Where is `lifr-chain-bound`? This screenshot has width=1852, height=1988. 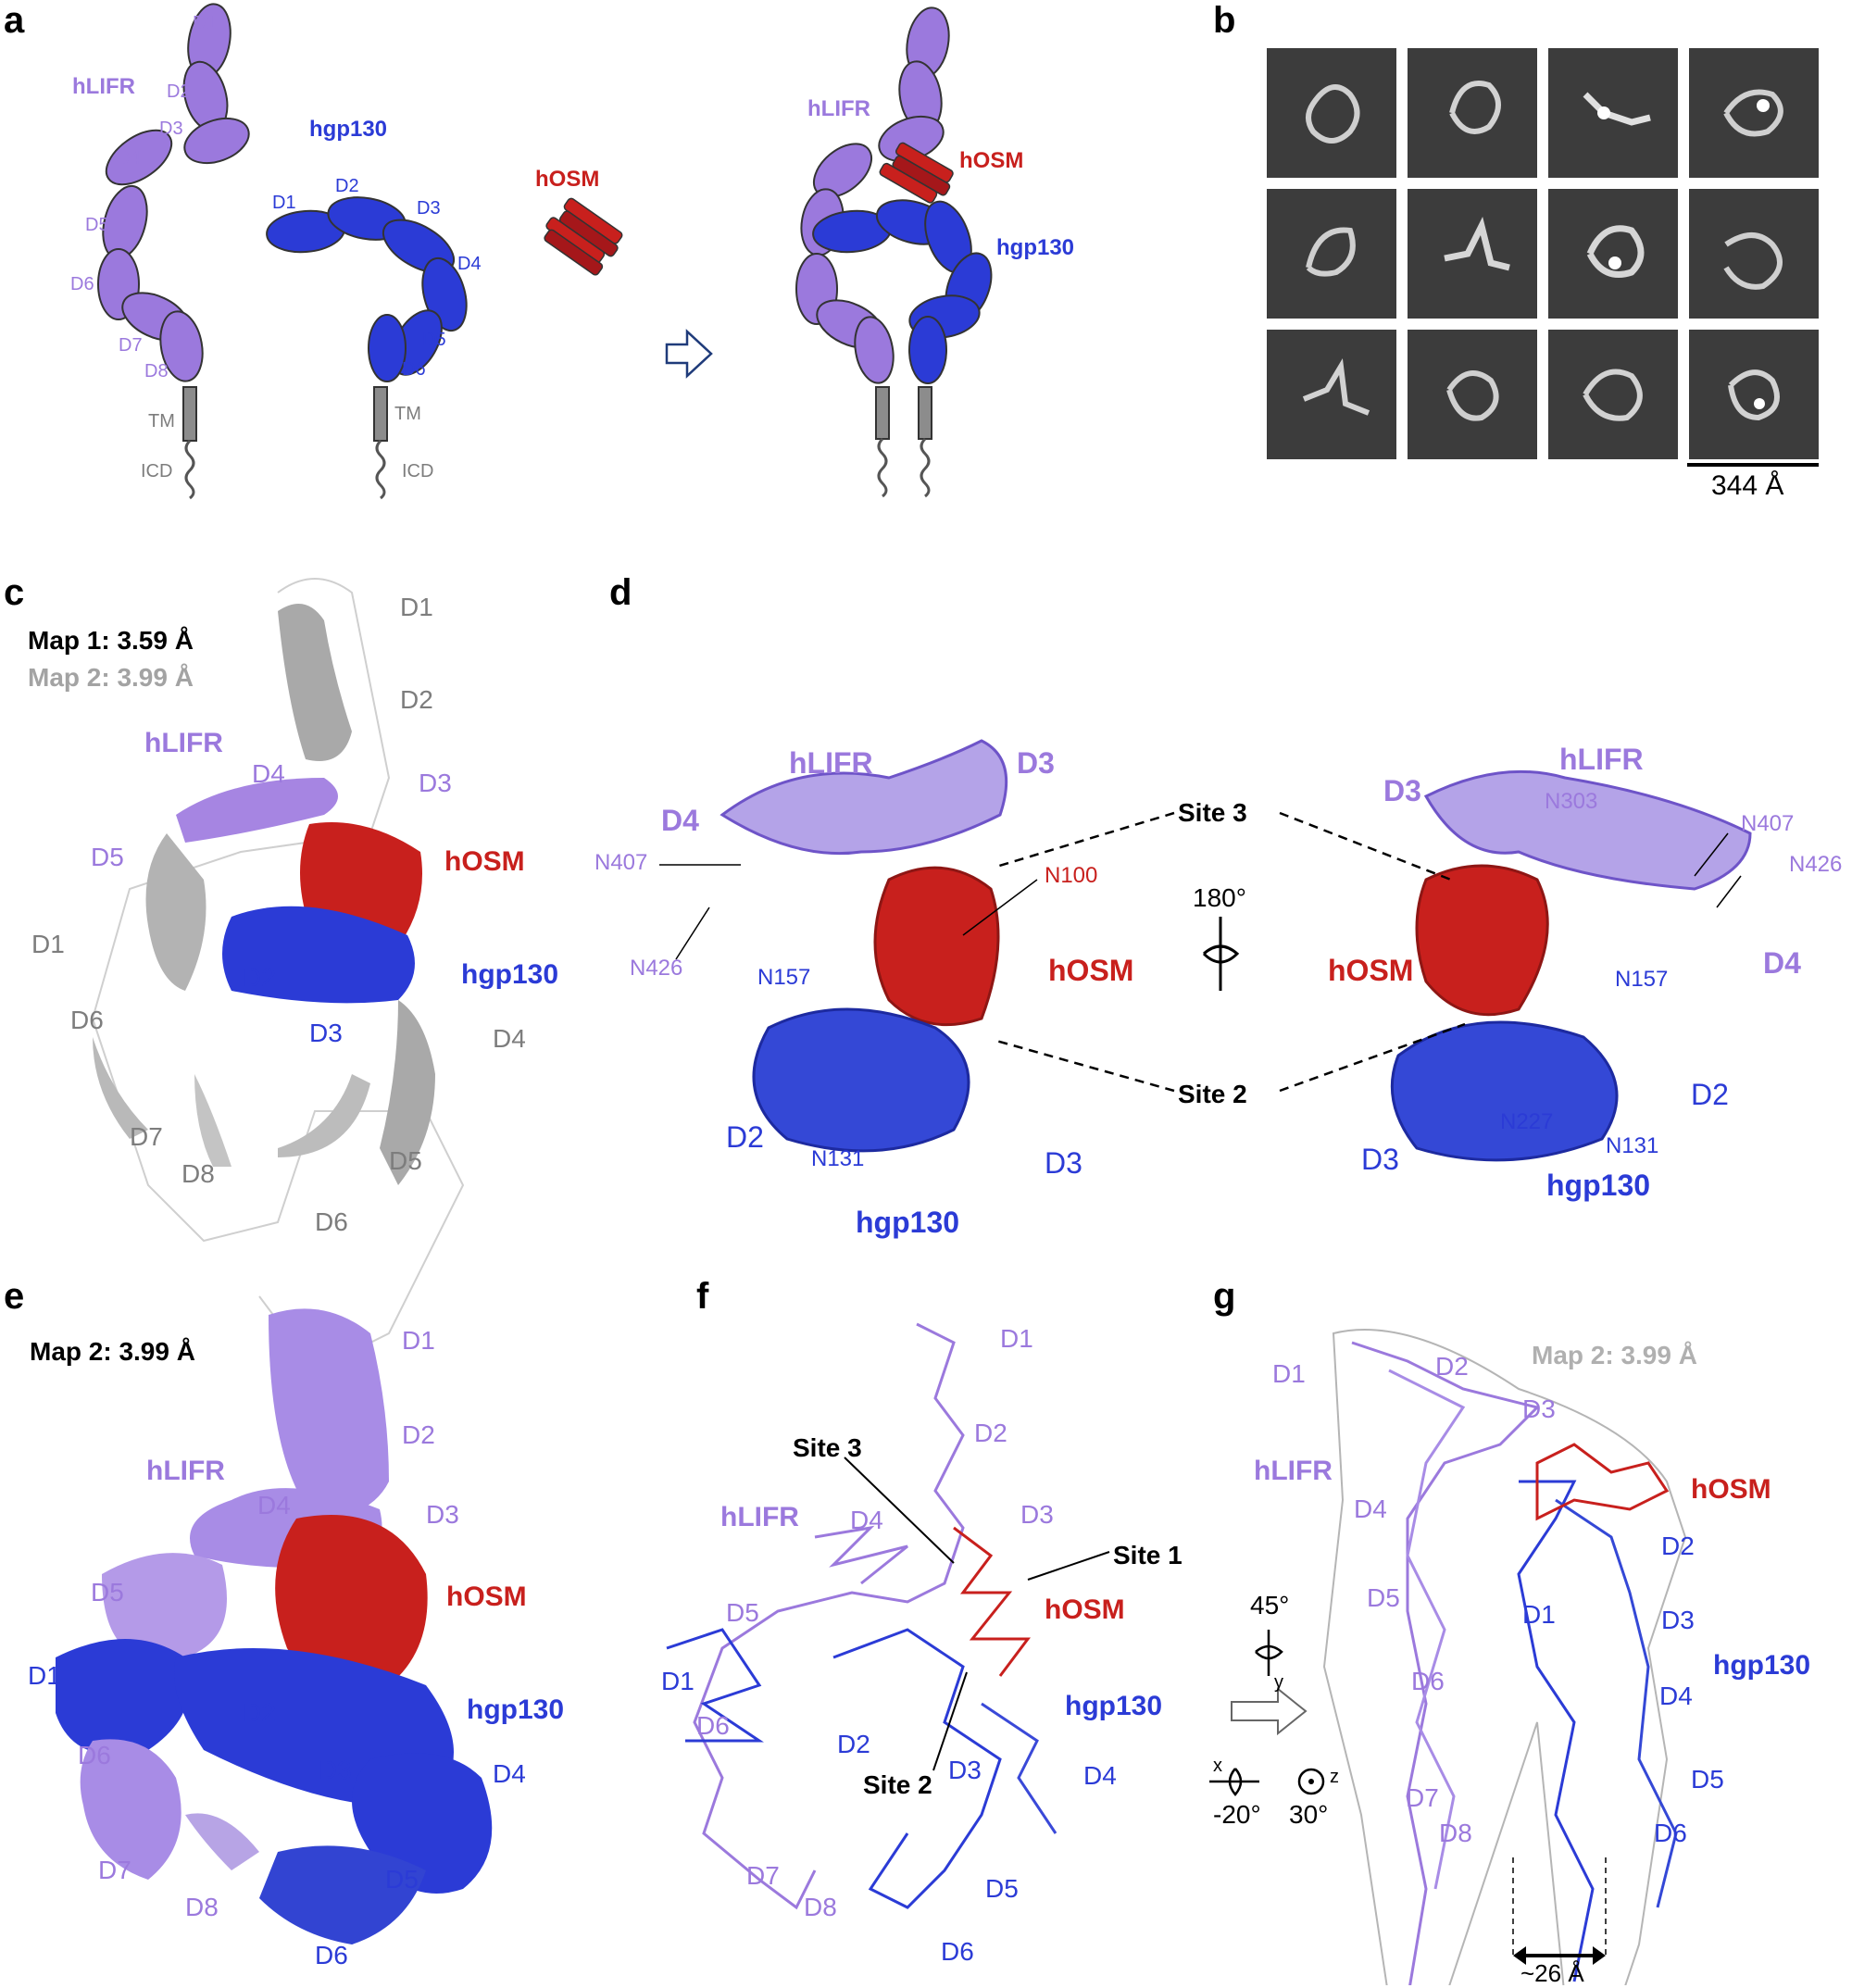
lifr-chain-bound is located at coordinates (872, 195).